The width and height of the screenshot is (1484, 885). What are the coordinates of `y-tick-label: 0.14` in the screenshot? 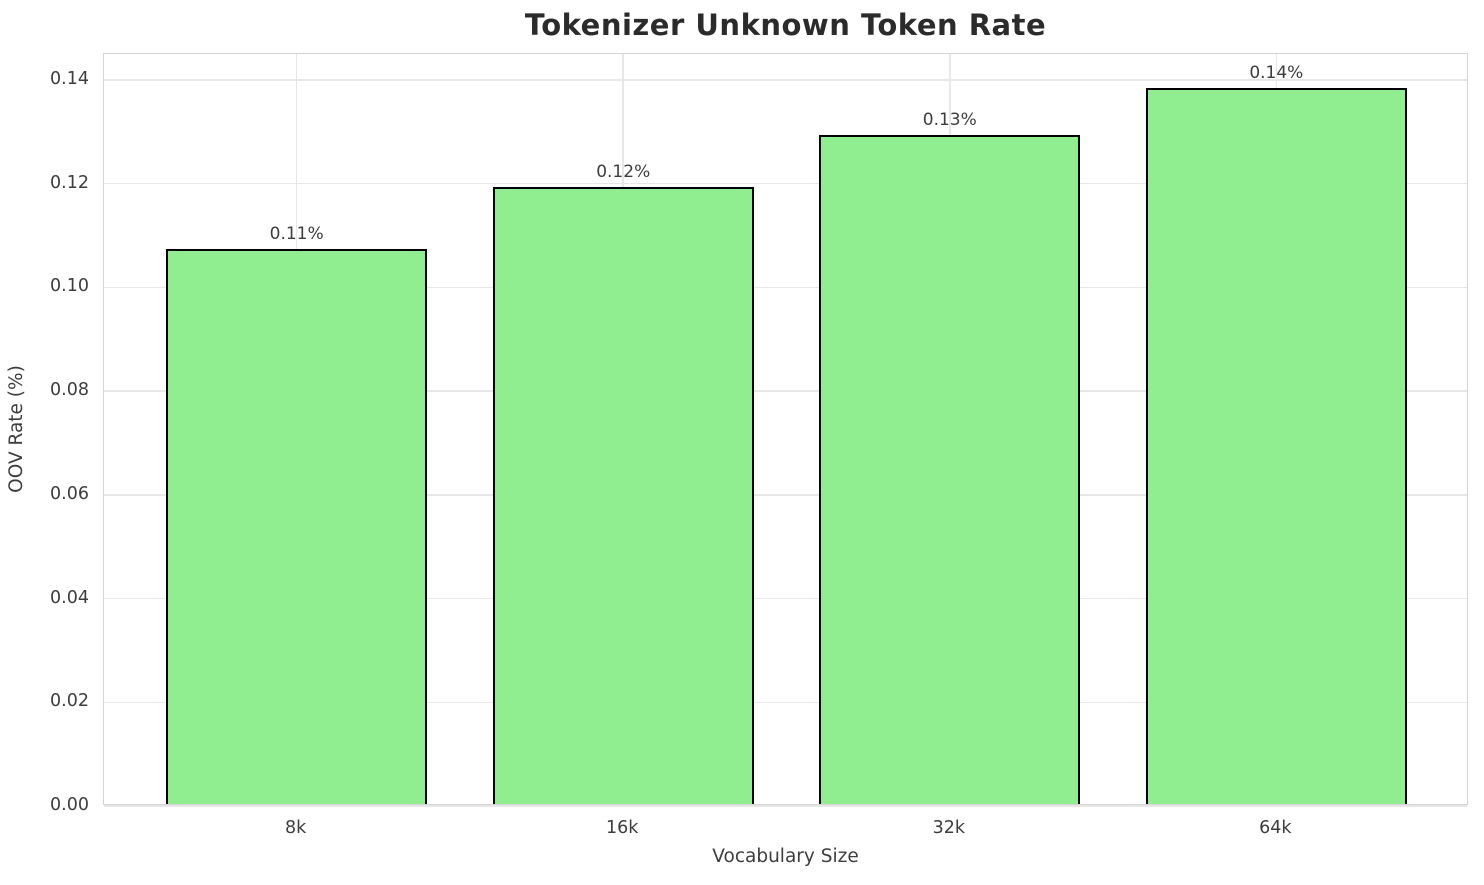 It's located at (69, 78).